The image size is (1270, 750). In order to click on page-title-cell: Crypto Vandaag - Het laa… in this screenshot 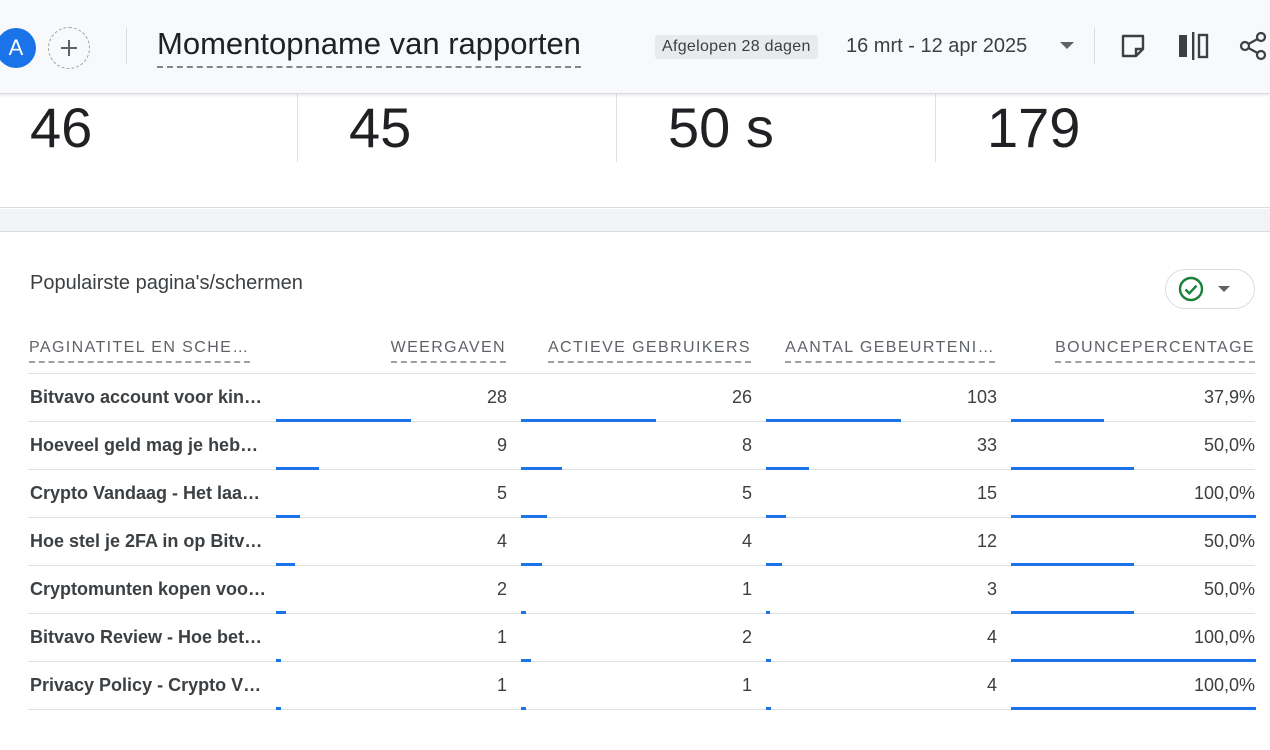, I will do `click(145, 493)`.